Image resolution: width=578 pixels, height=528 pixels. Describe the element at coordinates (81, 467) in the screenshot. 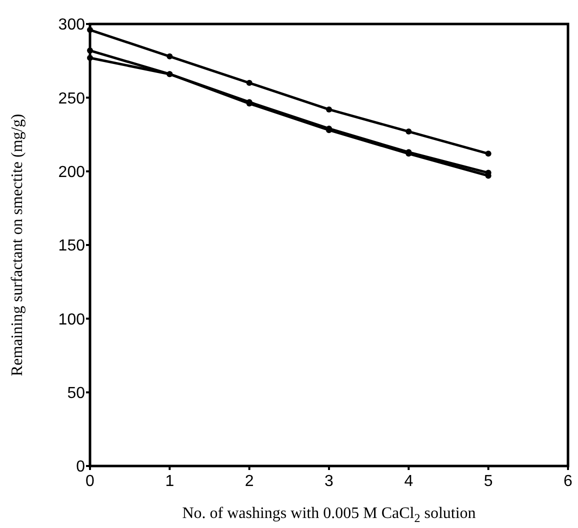

I see `y-tick-label: 0` at that location.